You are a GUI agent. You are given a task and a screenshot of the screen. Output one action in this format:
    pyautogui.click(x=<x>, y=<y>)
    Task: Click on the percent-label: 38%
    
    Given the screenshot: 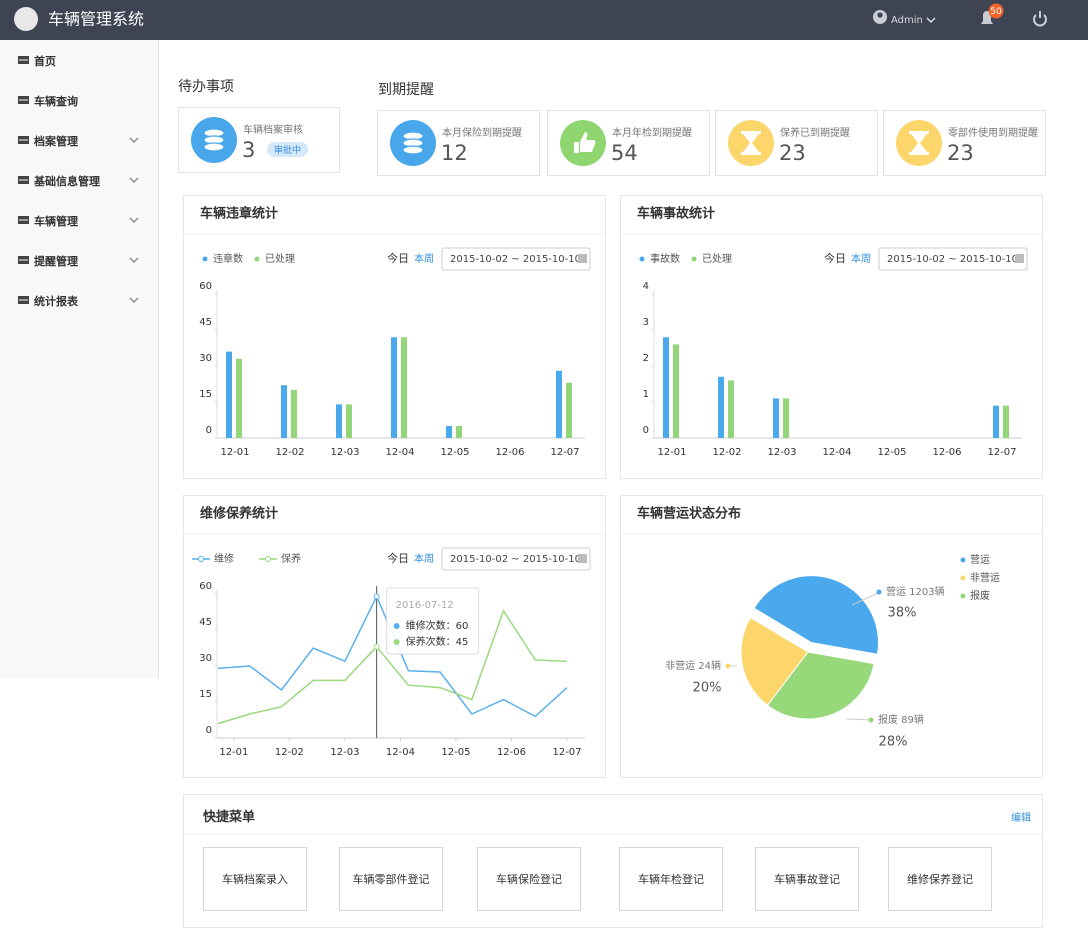 What is the action you would take?
    pyautogui.click(x=902, y=613)
    